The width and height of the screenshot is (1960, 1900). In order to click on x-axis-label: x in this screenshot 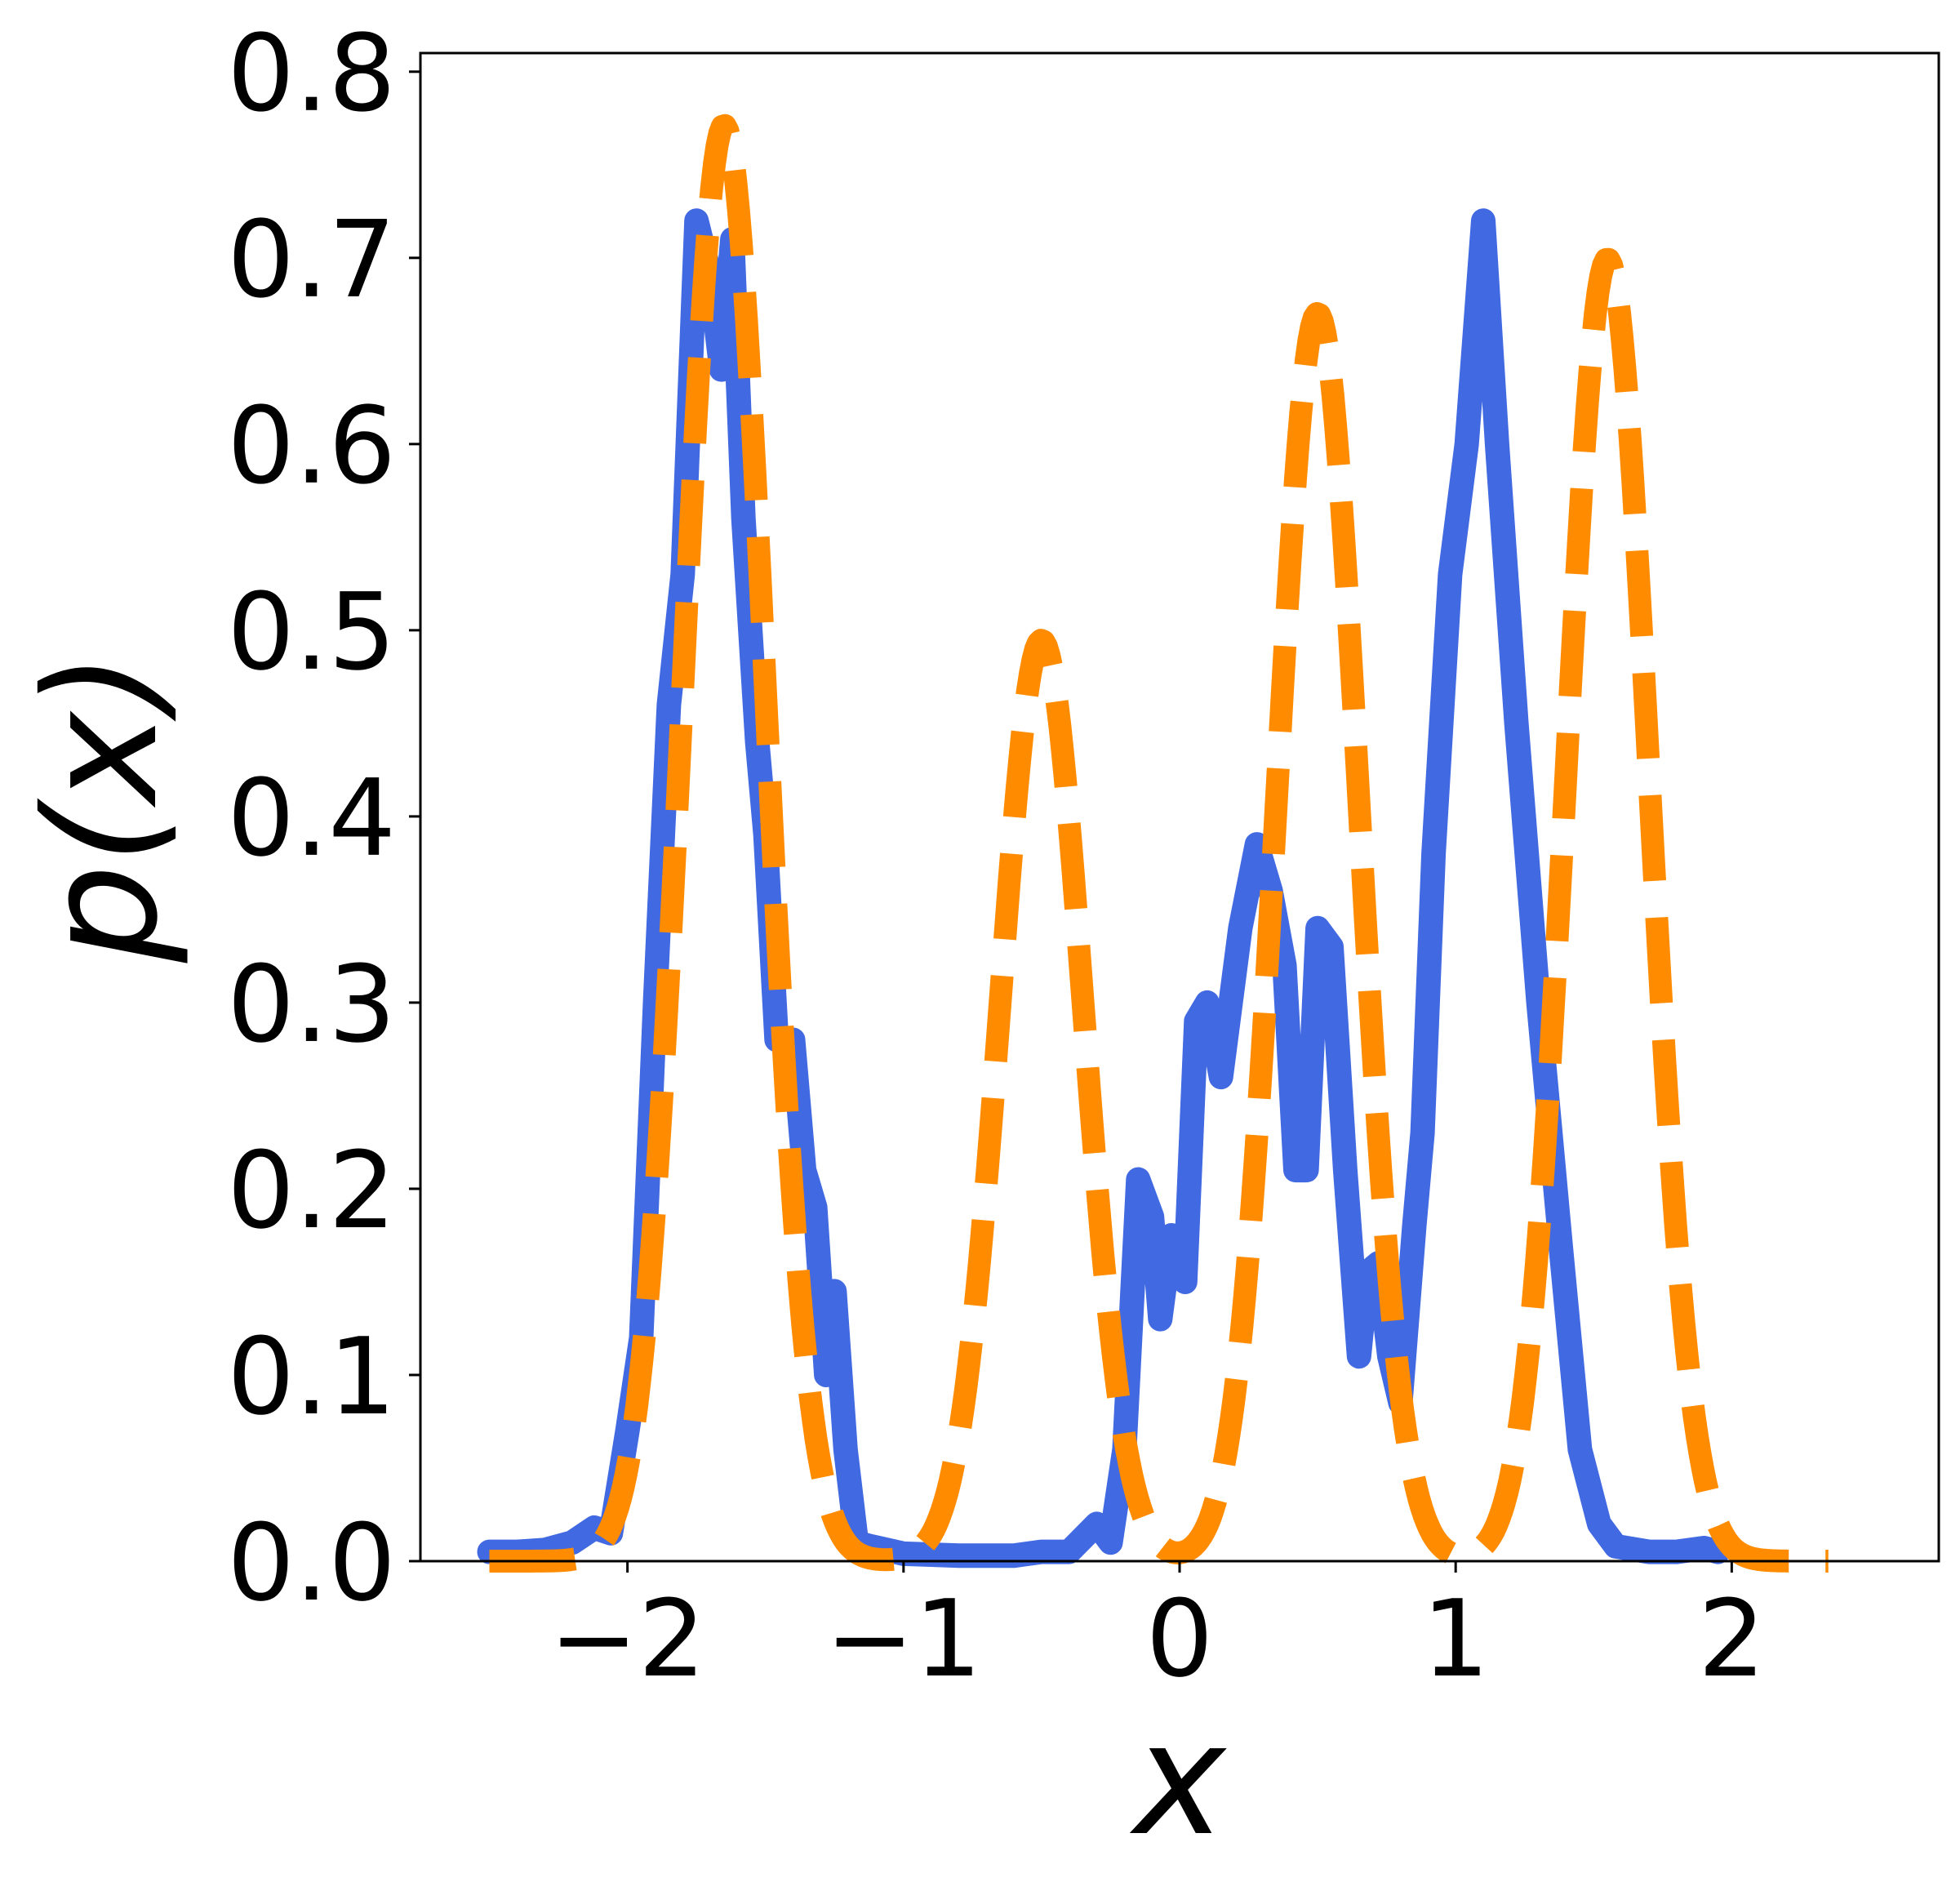, I will do `click(1179, 1779)`.